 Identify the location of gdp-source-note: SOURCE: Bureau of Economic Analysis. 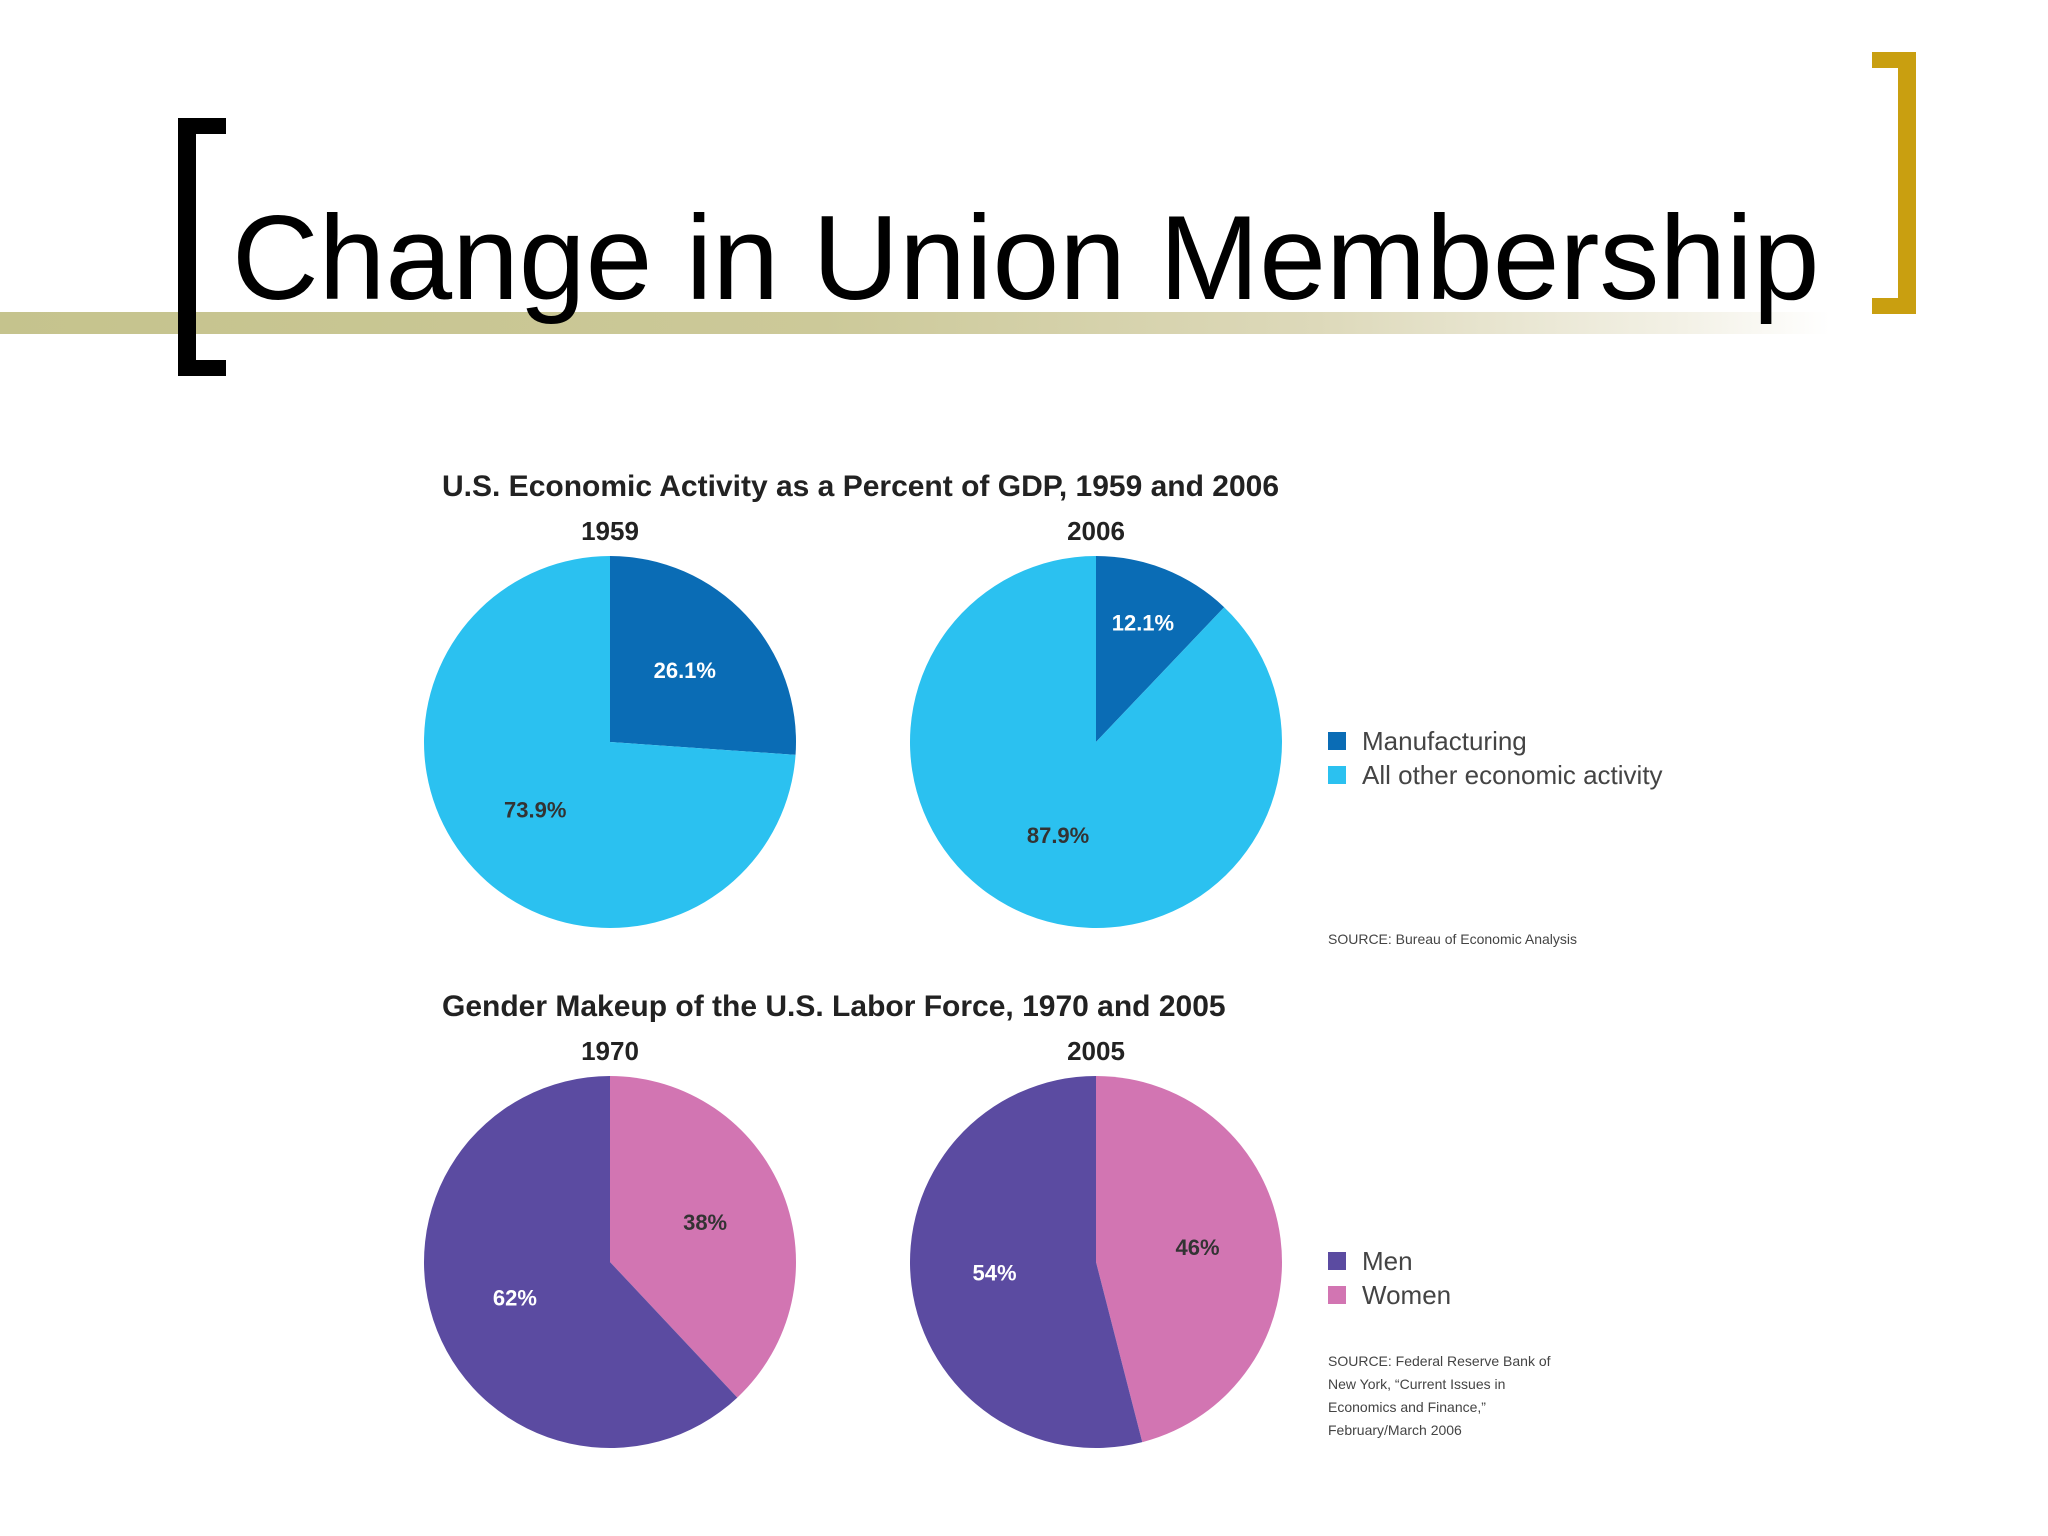
(1452, 939).